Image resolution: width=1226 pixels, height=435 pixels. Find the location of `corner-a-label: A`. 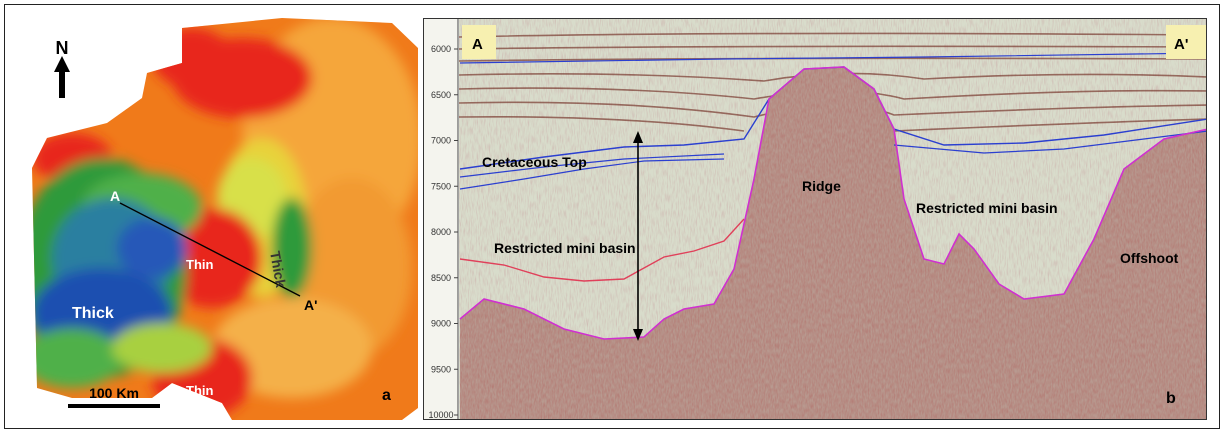

corner-a-label: A is located at coordinates (477, 44).